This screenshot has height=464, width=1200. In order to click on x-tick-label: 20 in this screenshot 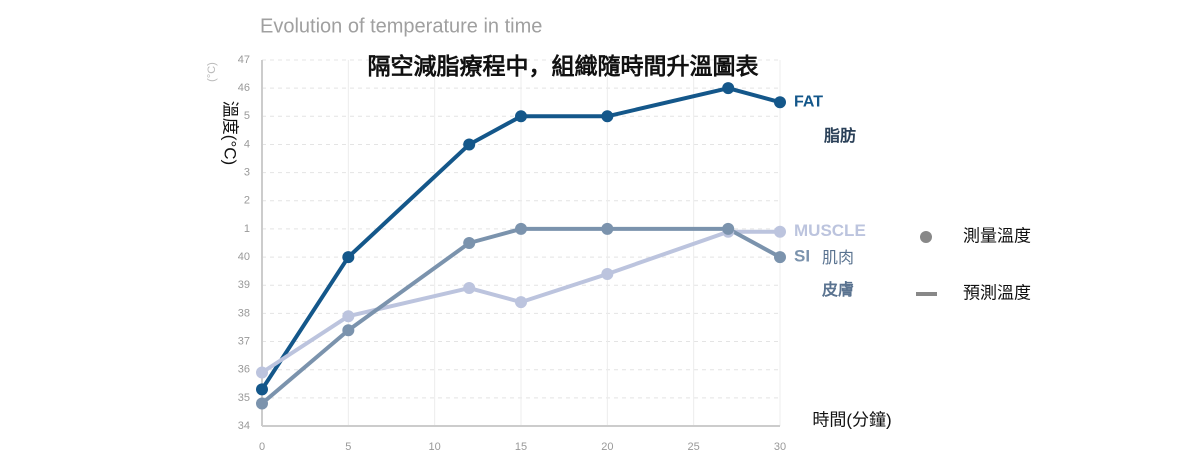, I will do `click(607, 447)`.